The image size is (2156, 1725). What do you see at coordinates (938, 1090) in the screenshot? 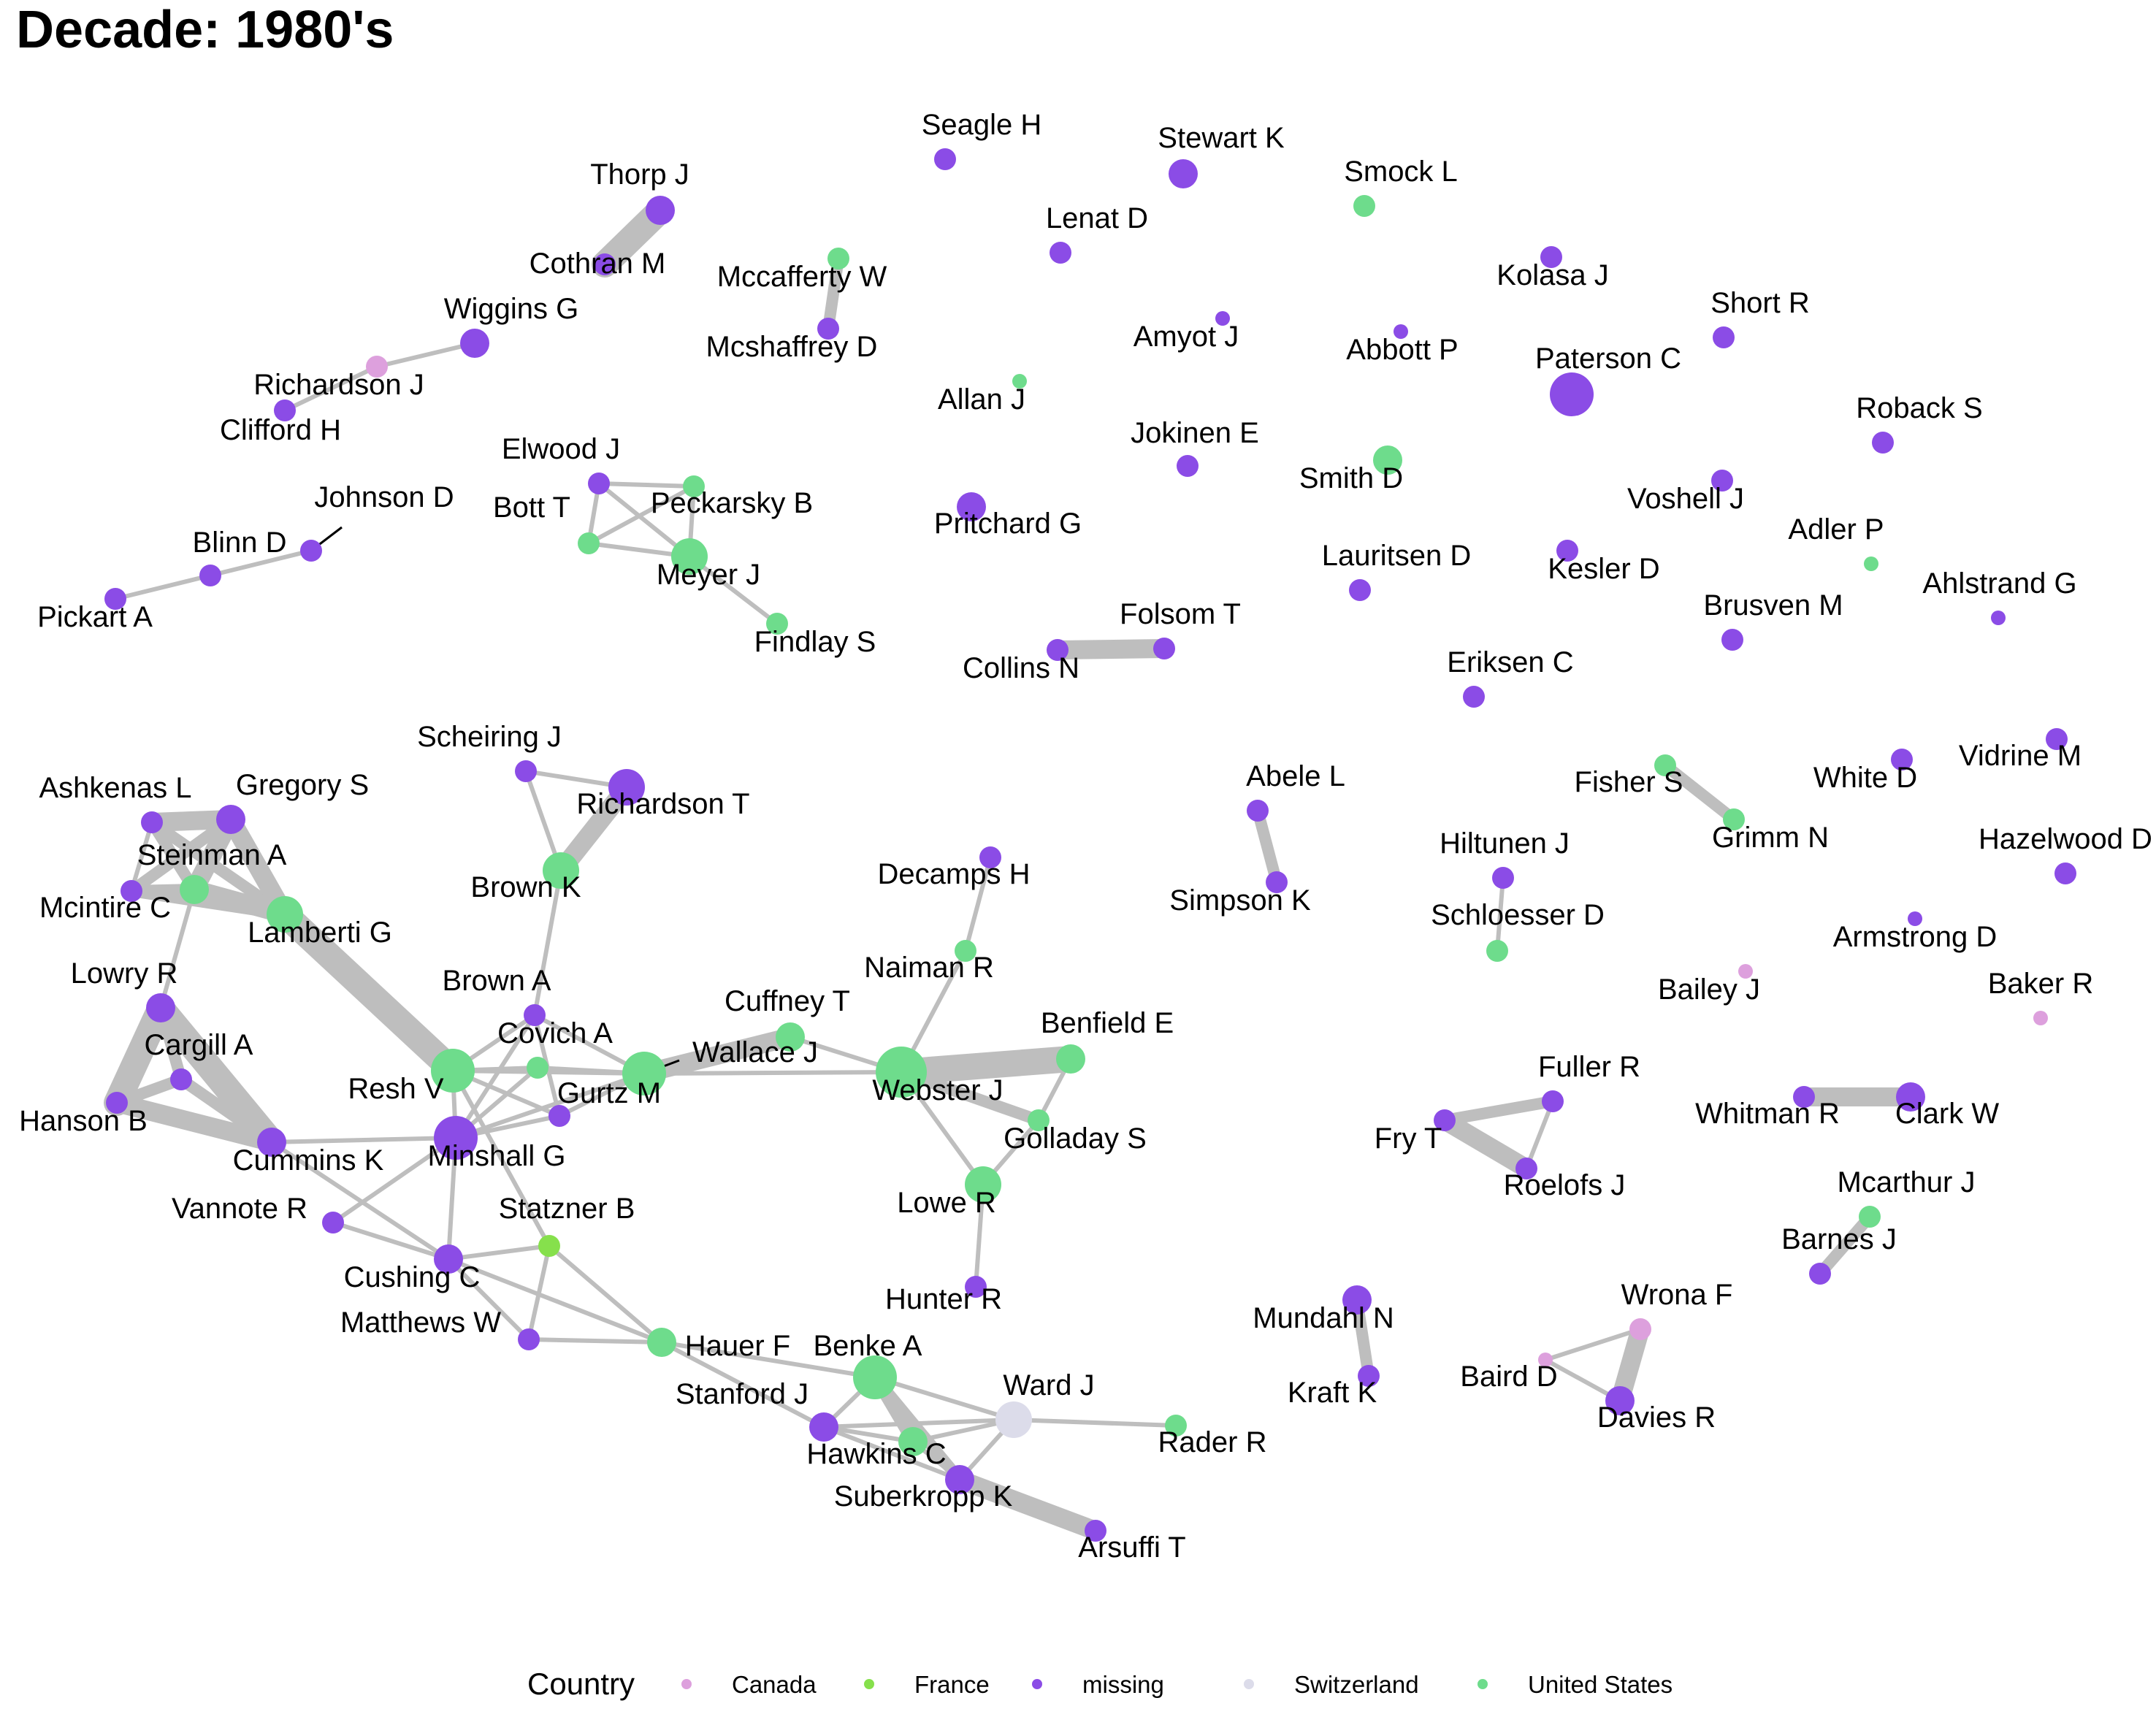
I see `node-label: Webster J` at bounding box center [938, 1090].